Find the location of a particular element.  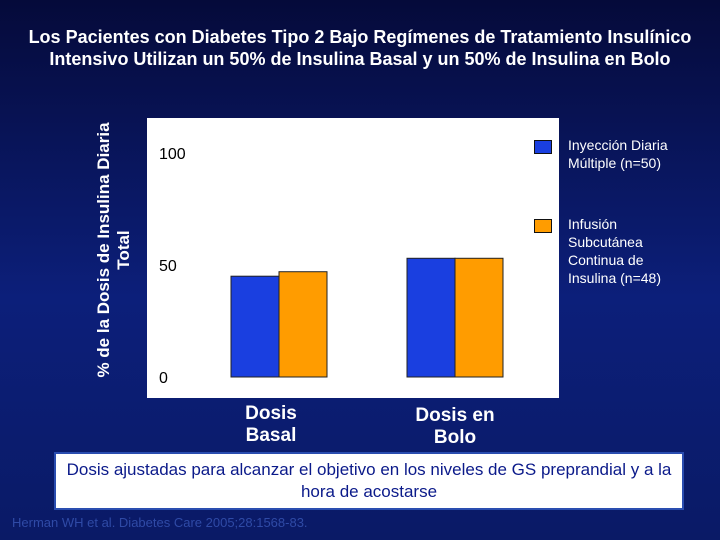

y-axis-label: % de la Dosis de Insulina Diaria Total is located at coordinates (113, 250).